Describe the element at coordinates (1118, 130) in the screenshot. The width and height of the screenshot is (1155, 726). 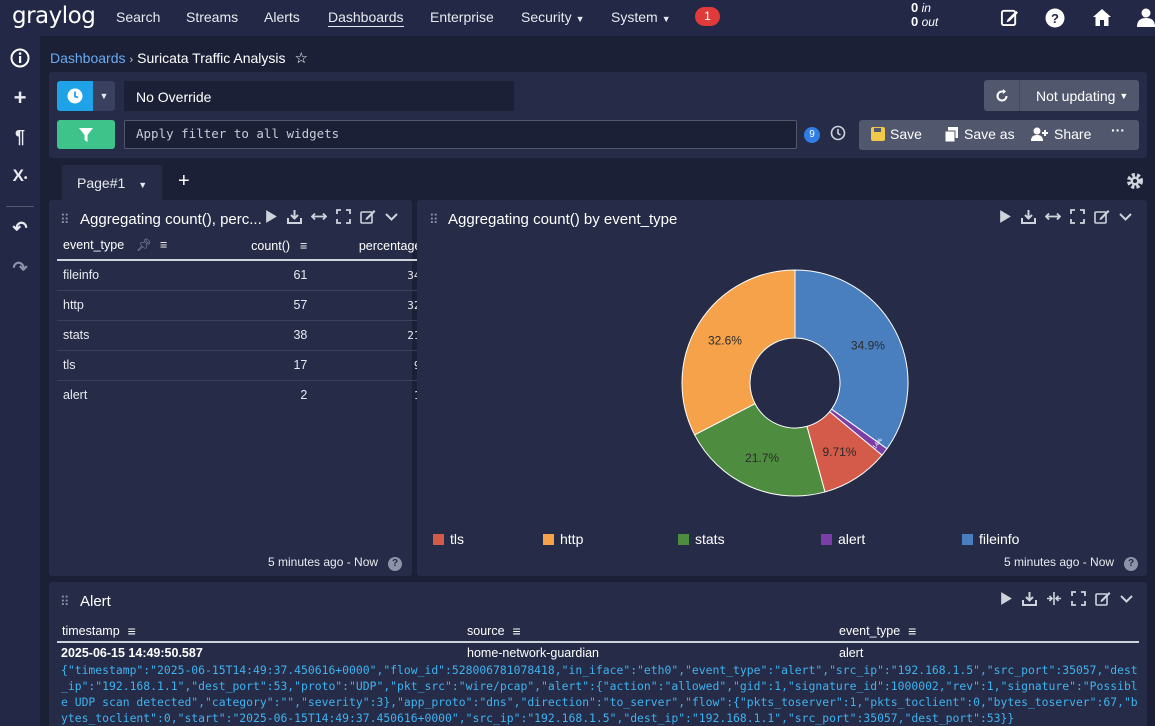
I see `more-actions-icon: ···` at that location.